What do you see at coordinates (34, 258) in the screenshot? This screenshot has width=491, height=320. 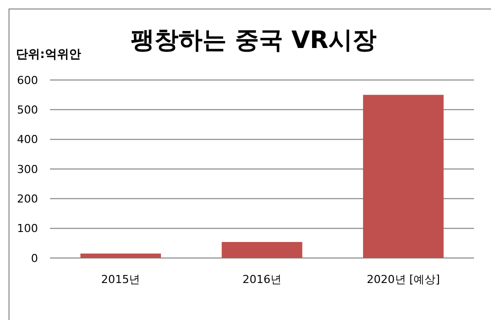 I see `y-tick-label: 0` at bounding box center [34, 258].